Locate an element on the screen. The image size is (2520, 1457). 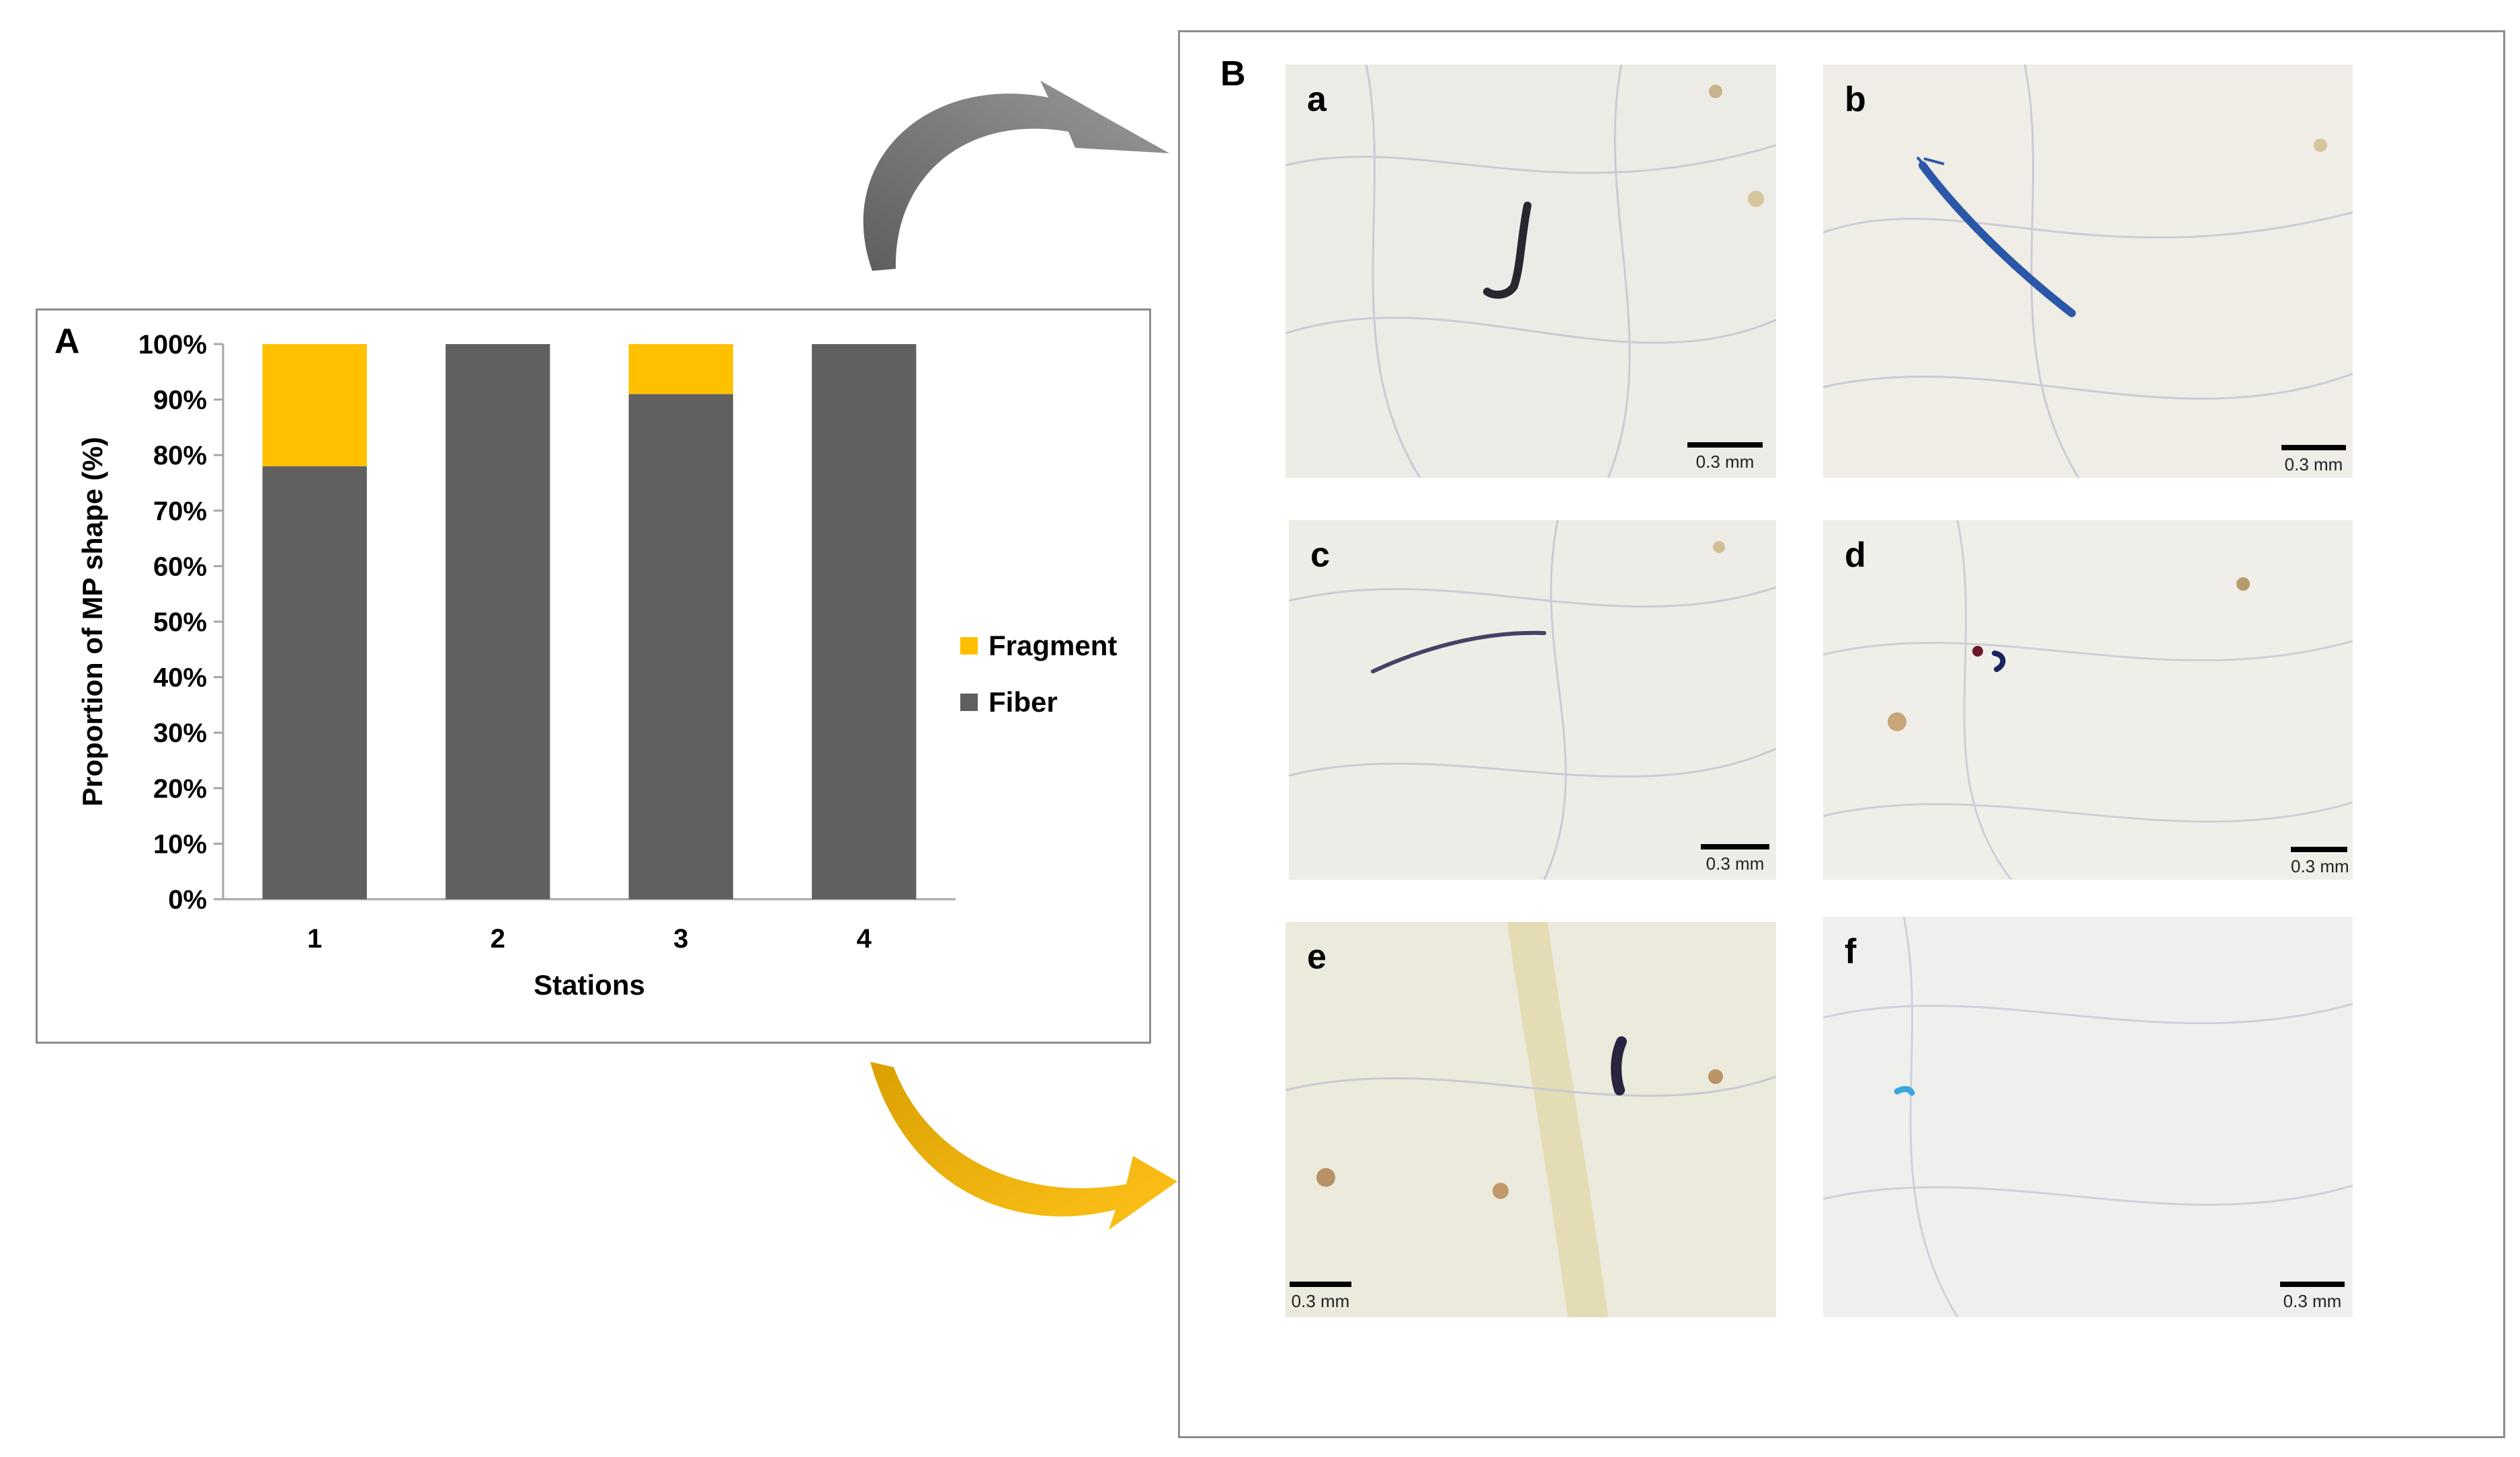
y-tick-label: 20% is located at coordinates (180, 789).